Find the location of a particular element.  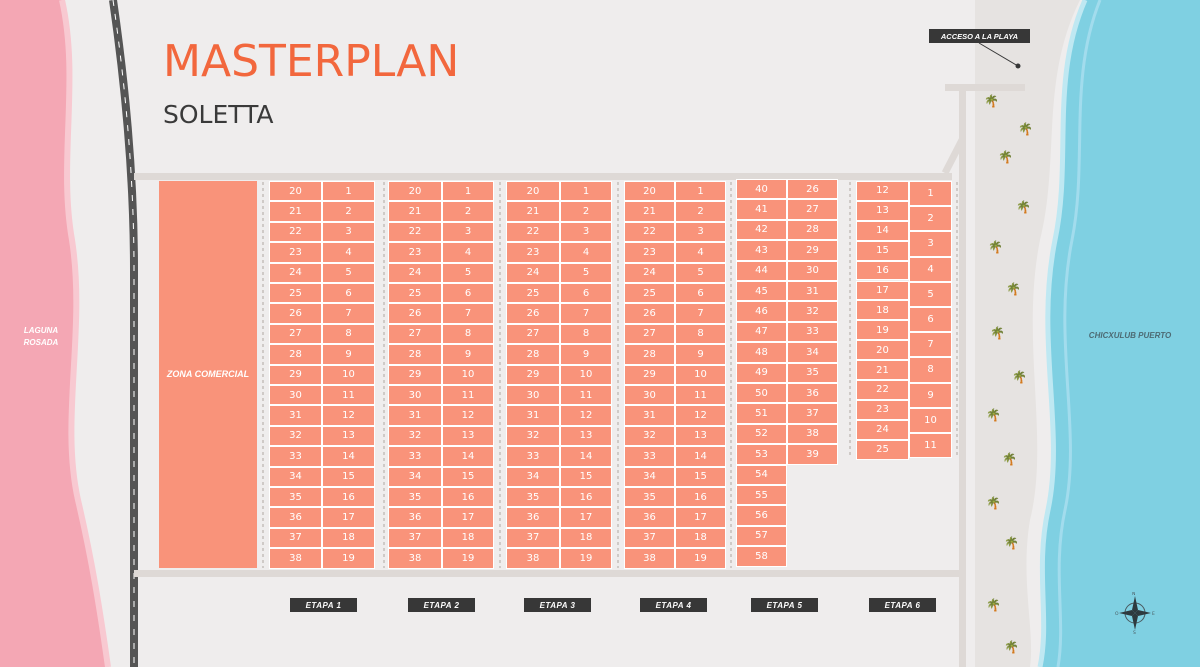

lot-3-right-2: 2 is located at coordinates (586, 211).